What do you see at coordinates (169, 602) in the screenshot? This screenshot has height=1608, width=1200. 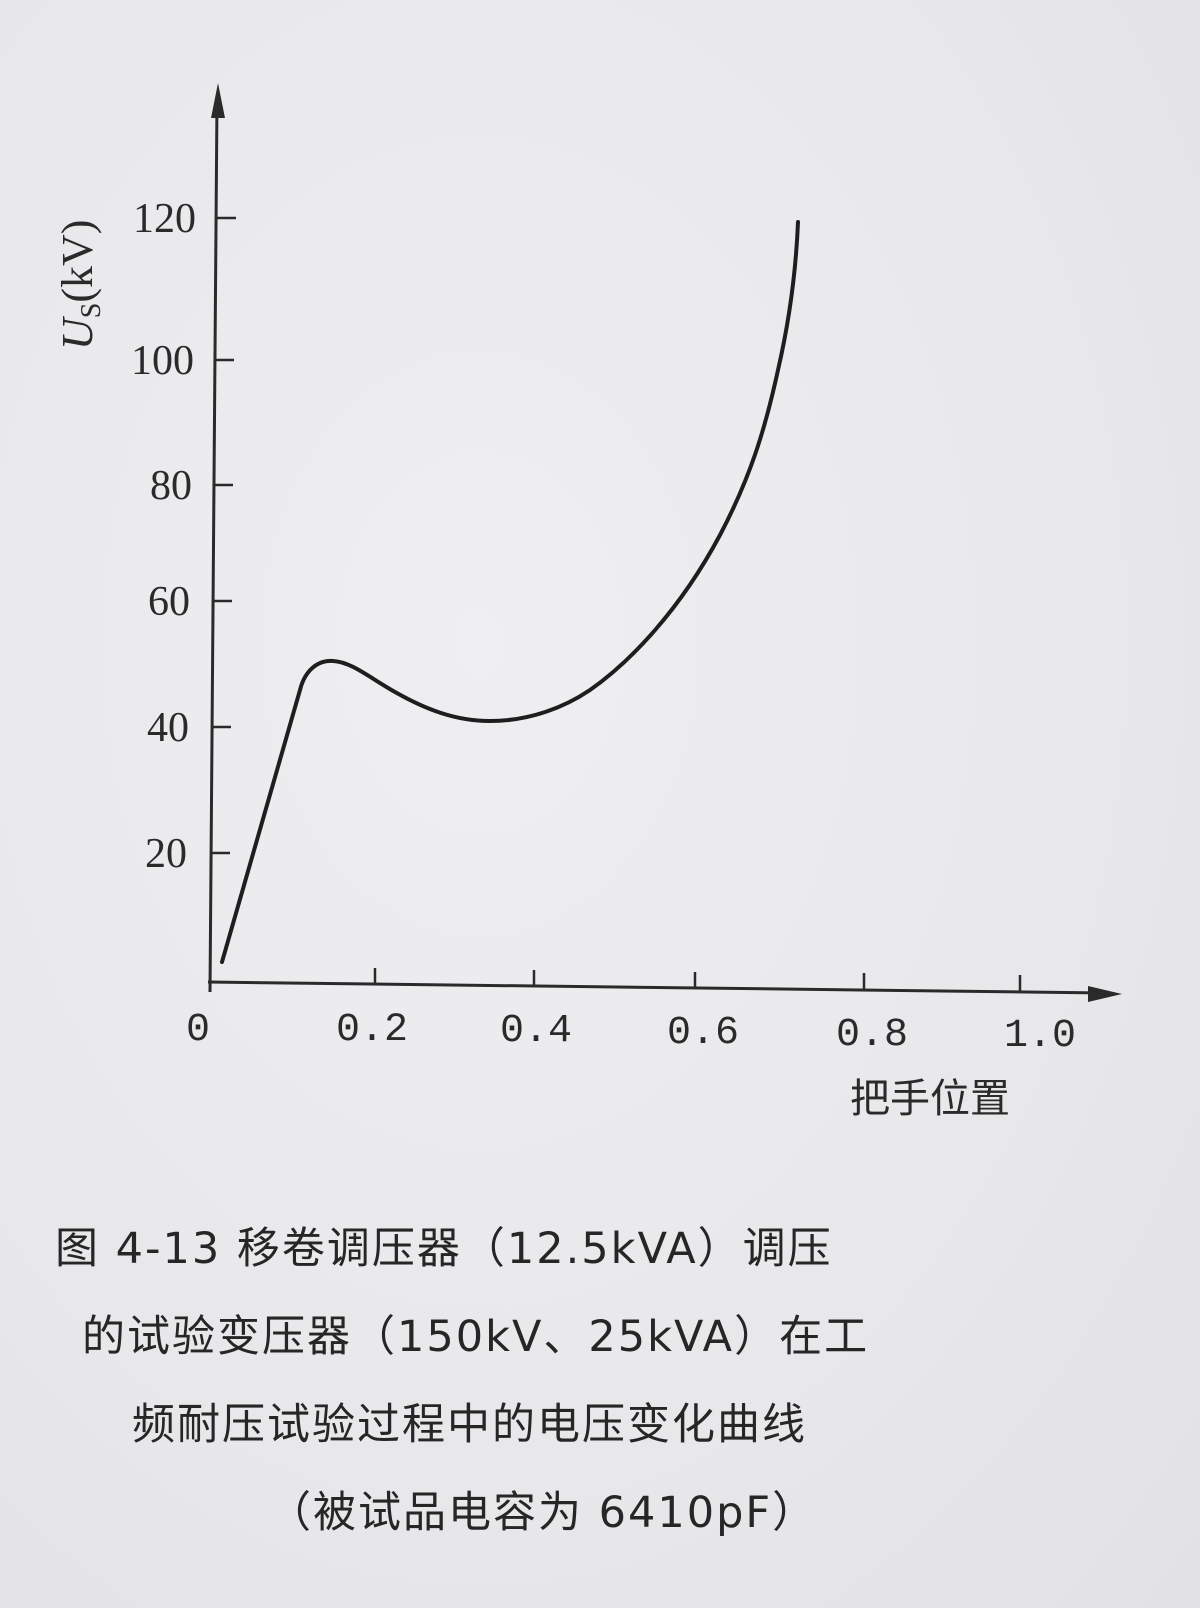 I see `y-tick-label: 60` at bounding box center [169, 602].